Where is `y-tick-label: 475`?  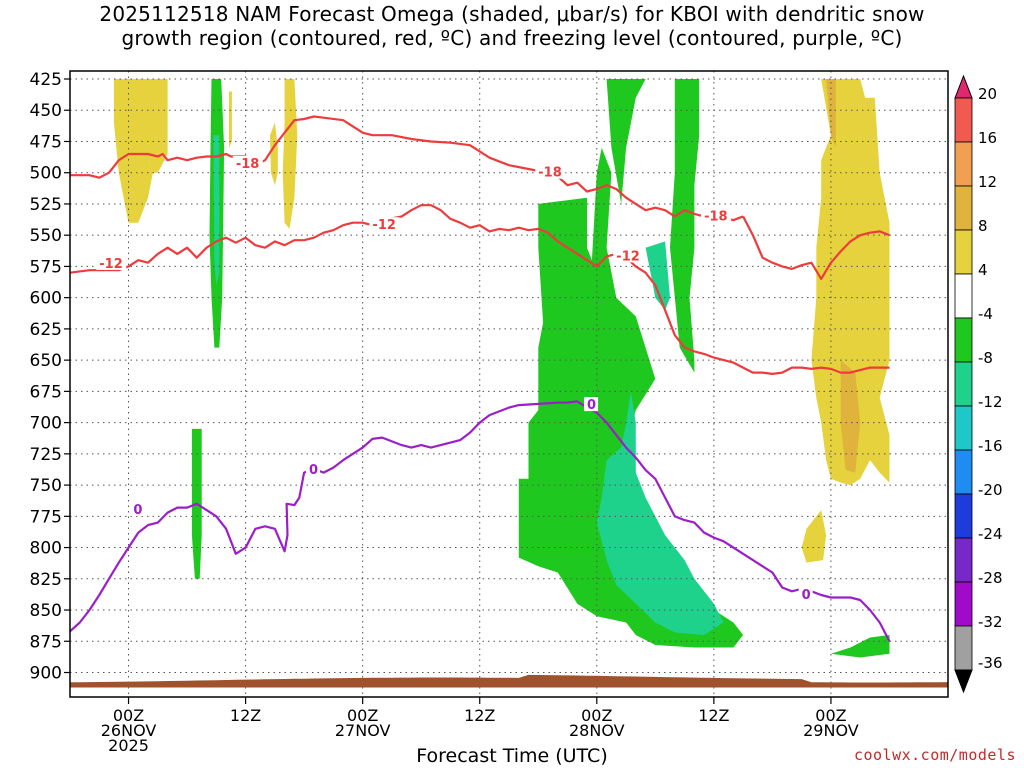 y-tick-label: 475 is located at coordinates (46, 142).